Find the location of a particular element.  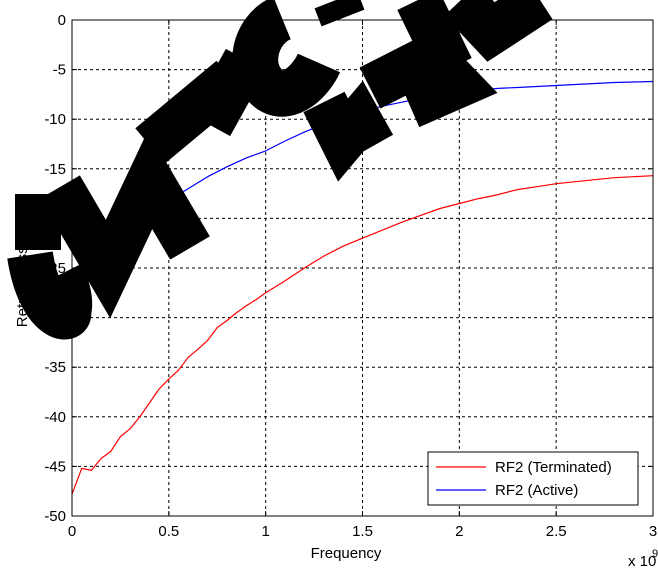

y-tick-label: -50 is located at coordinates (55, 516).